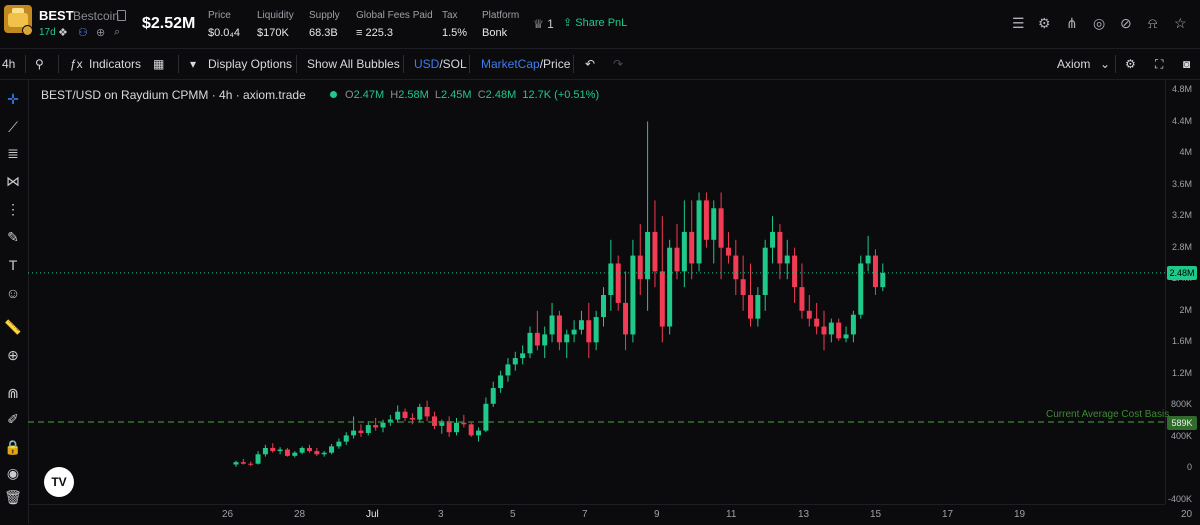  Describe the element at coordinates (13, 181) in the screenshot. I see `pattern-icon: ⋈` at that location.